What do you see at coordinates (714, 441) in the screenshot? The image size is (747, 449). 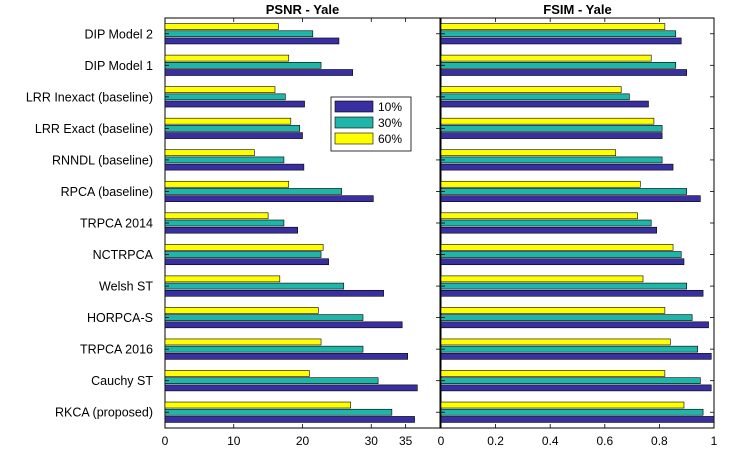 I see `x-tick-label: 1` at bounding box center [714, 441].